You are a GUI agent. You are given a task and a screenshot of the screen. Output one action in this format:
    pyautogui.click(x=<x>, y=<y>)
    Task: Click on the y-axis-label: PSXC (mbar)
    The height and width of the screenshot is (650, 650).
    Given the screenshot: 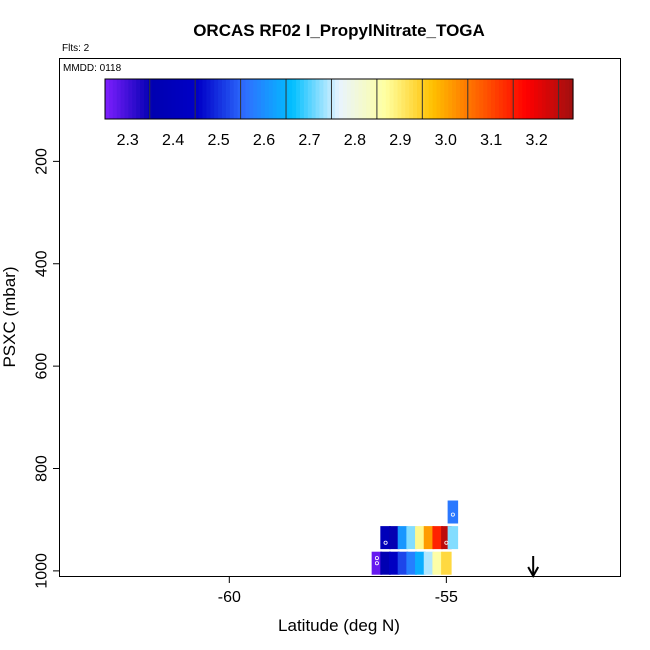 What is the action you would take?
    pyautogui.click(x=9, y=316)
    